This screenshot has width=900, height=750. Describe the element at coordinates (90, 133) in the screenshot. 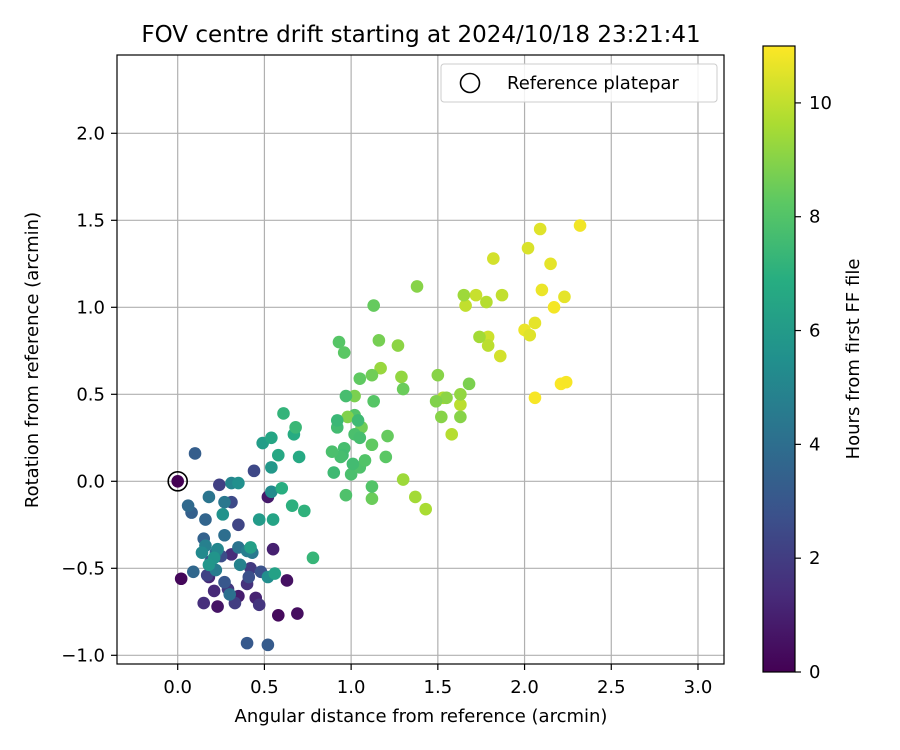

I see `y-tick-label: 2.0` at that location.